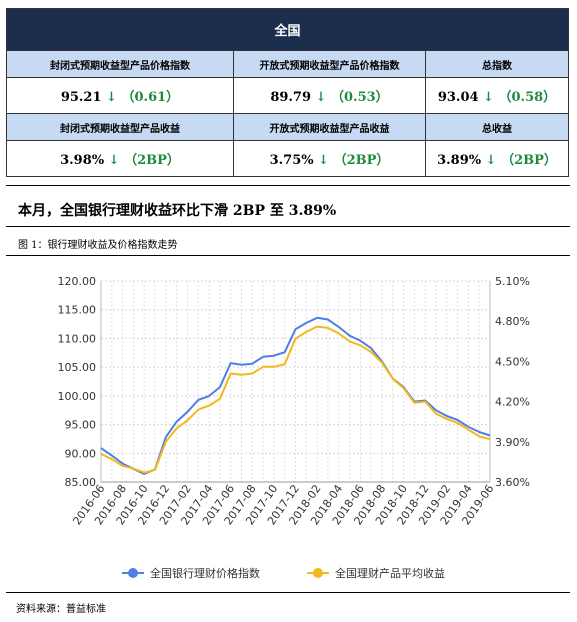 Image resolution: width=577 pixels, height=622 pixels. Describe the element at coordinates (120, 95) in the screenshot. I see `value-closed-price-index: 95.21 ↓ （0.61）` at that location.